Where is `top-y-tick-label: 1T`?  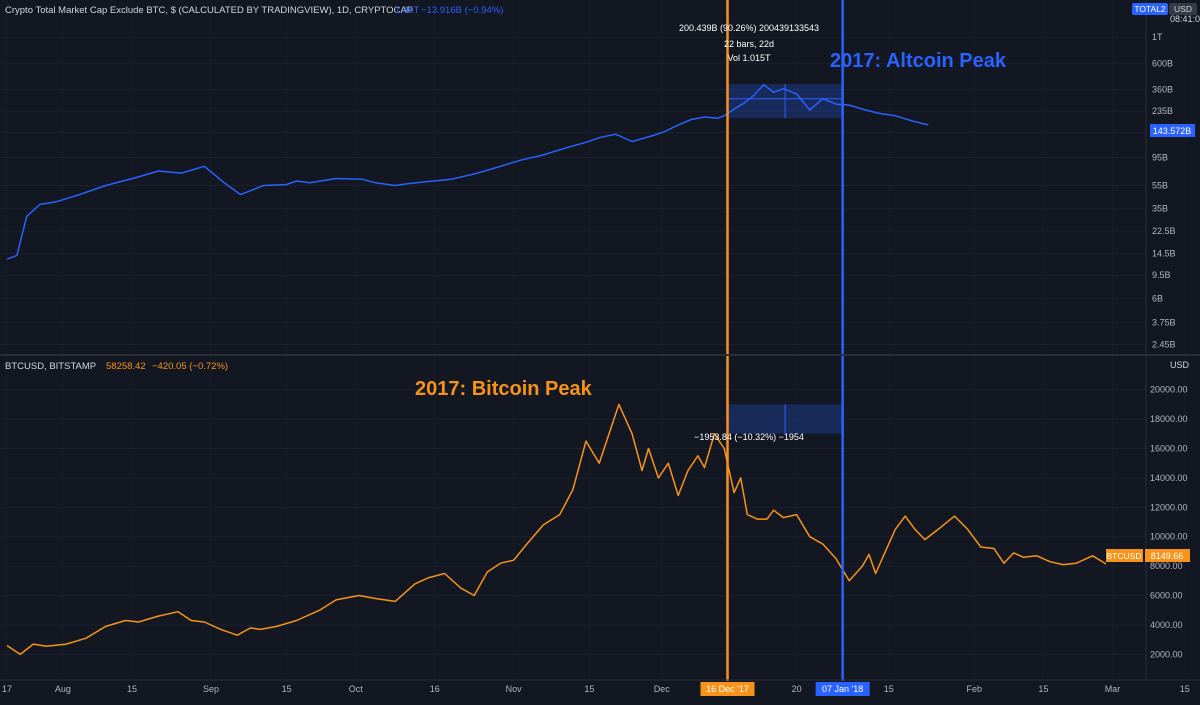
top-y-tick-label: 1T is located at coordinates (1157, 37).